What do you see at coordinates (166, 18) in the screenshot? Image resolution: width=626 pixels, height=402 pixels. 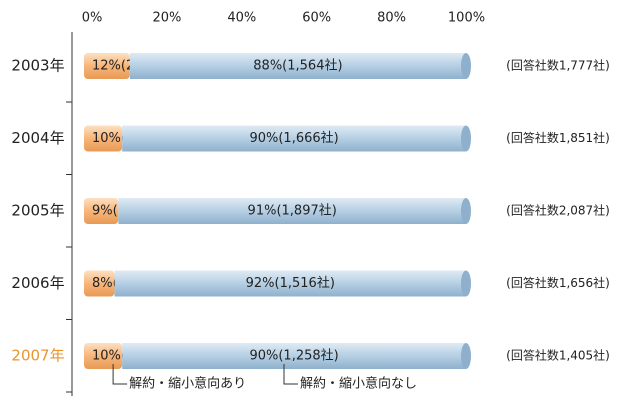 I see `x-tick-label: 20%` at bounding box center [166, 18].